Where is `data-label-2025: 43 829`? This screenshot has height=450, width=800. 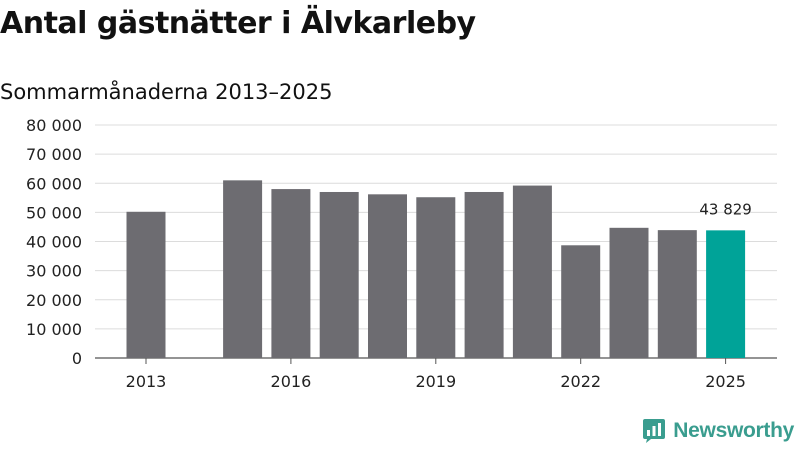 data-label-2025: 43 829 is located at coordinates (725, 209).